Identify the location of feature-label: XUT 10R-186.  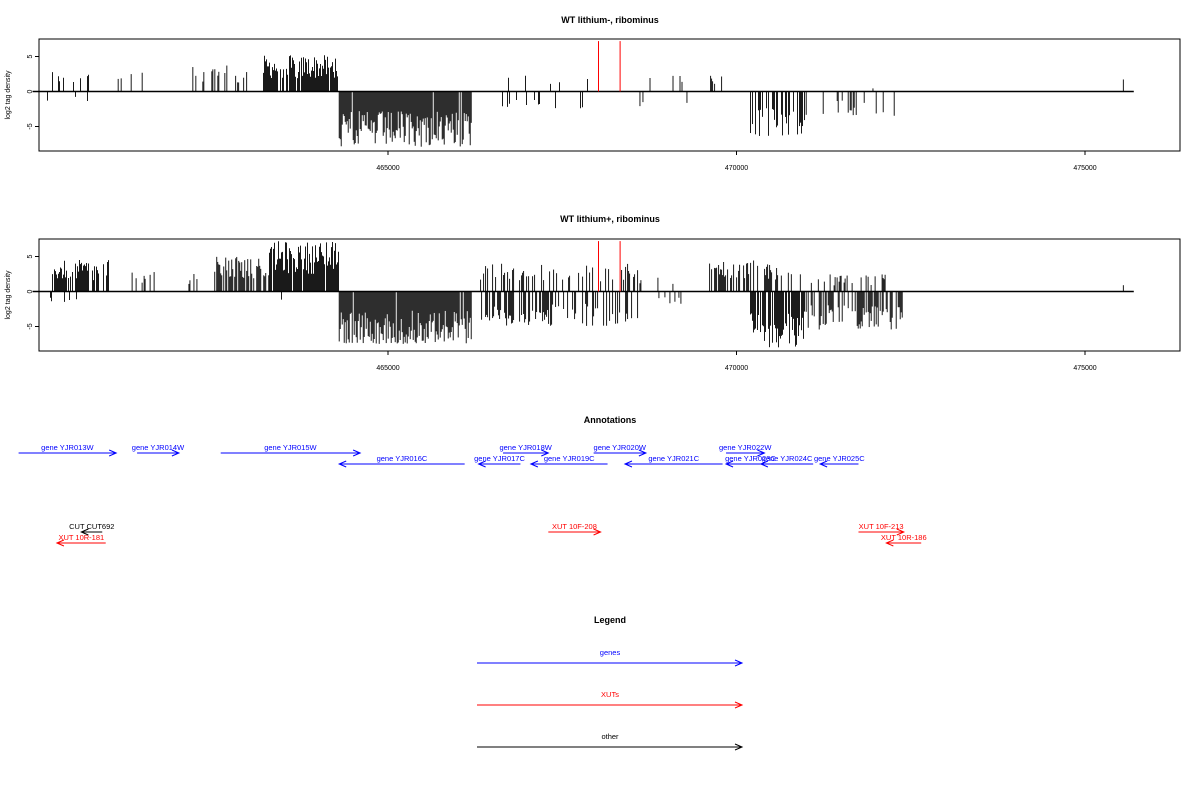
(904, 537).